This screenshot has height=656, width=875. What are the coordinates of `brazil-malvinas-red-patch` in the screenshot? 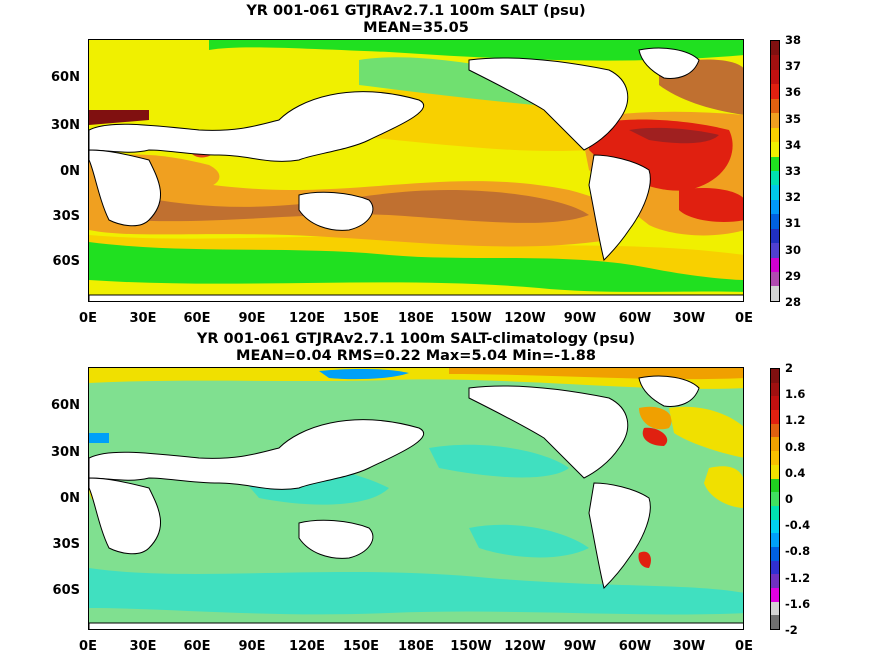 It's located at (644, 559).